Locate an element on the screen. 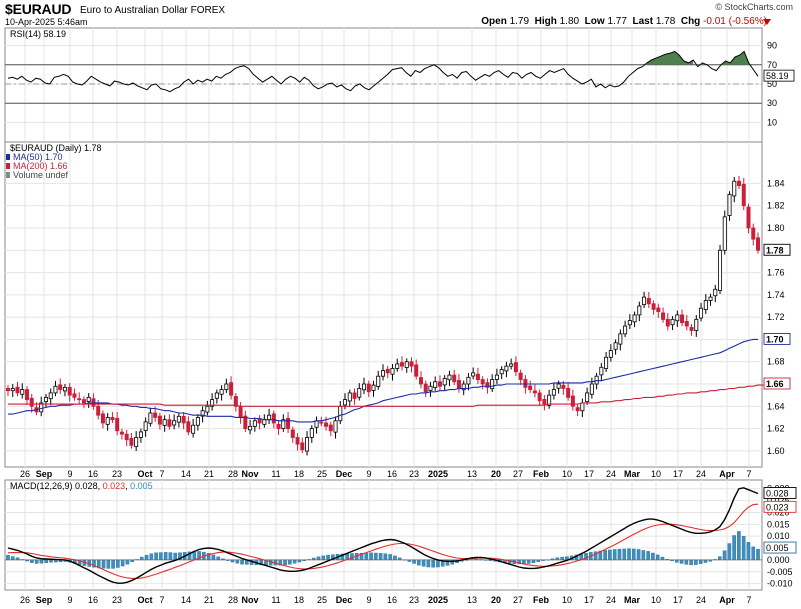 The image size is (801, 609). x-tick-label: 27 is located at coordinates (518, 600).